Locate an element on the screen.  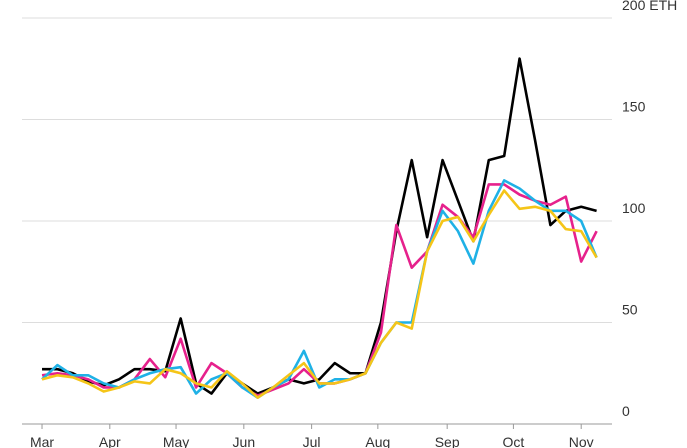
x-tick-label: Oct is located at coordinates (514, 441).